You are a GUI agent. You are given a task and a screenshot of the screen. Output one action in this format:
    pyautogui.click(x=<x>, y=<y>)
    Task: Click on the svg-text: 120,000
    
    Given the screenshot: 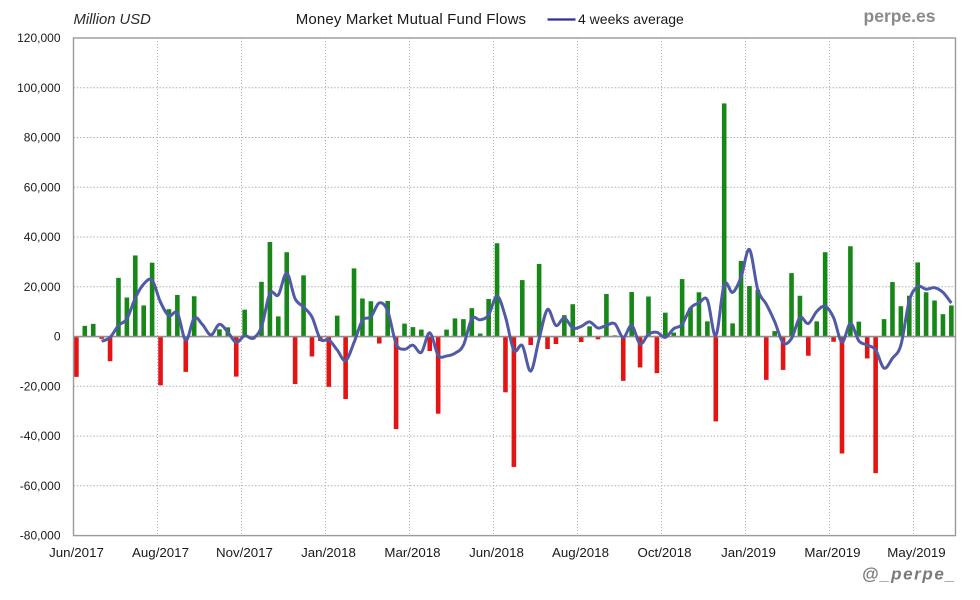 What is the action you would take?
    pyautogui.click(x=39, y=38)
    